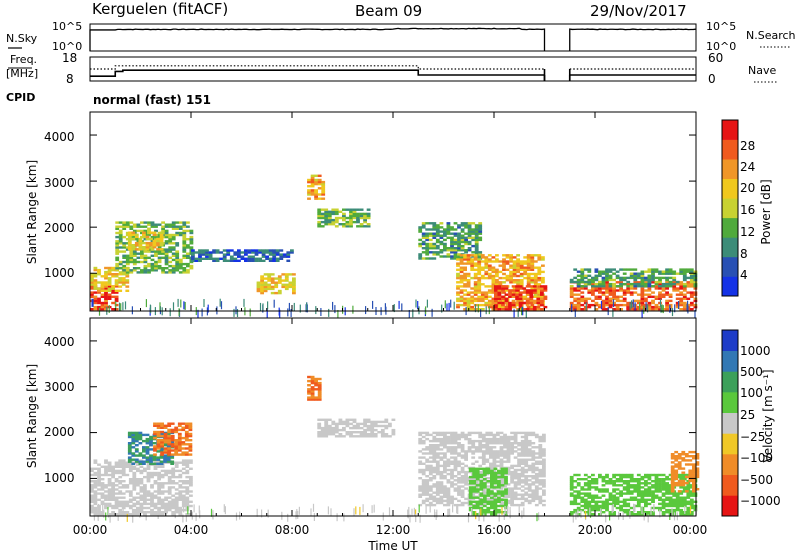 The image size is (800, 554). Describe the element at coordinates (721, 46) in the screenshot. I see `noise-right-tick-low: 10^0` at that location.